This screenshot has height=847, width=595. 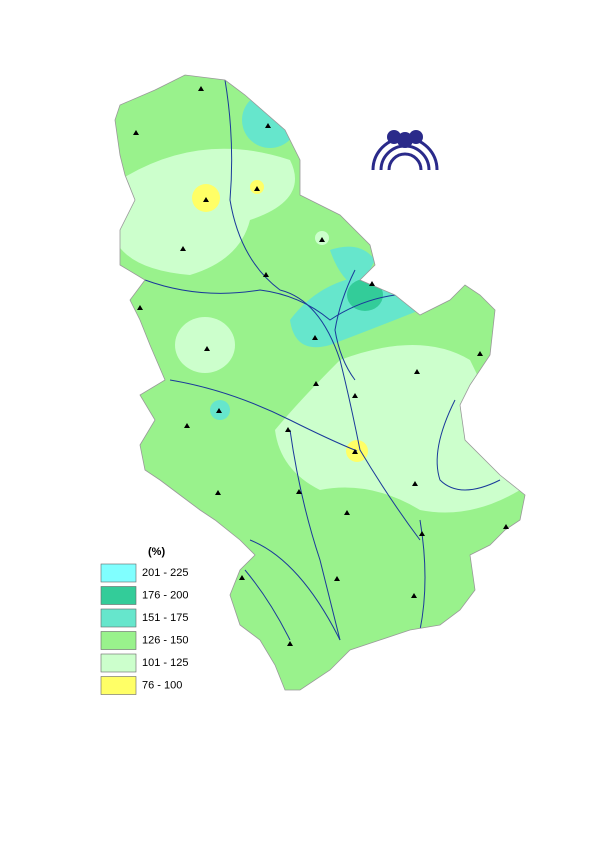 I want to click on zone-dark, so click(x=365, y=295).